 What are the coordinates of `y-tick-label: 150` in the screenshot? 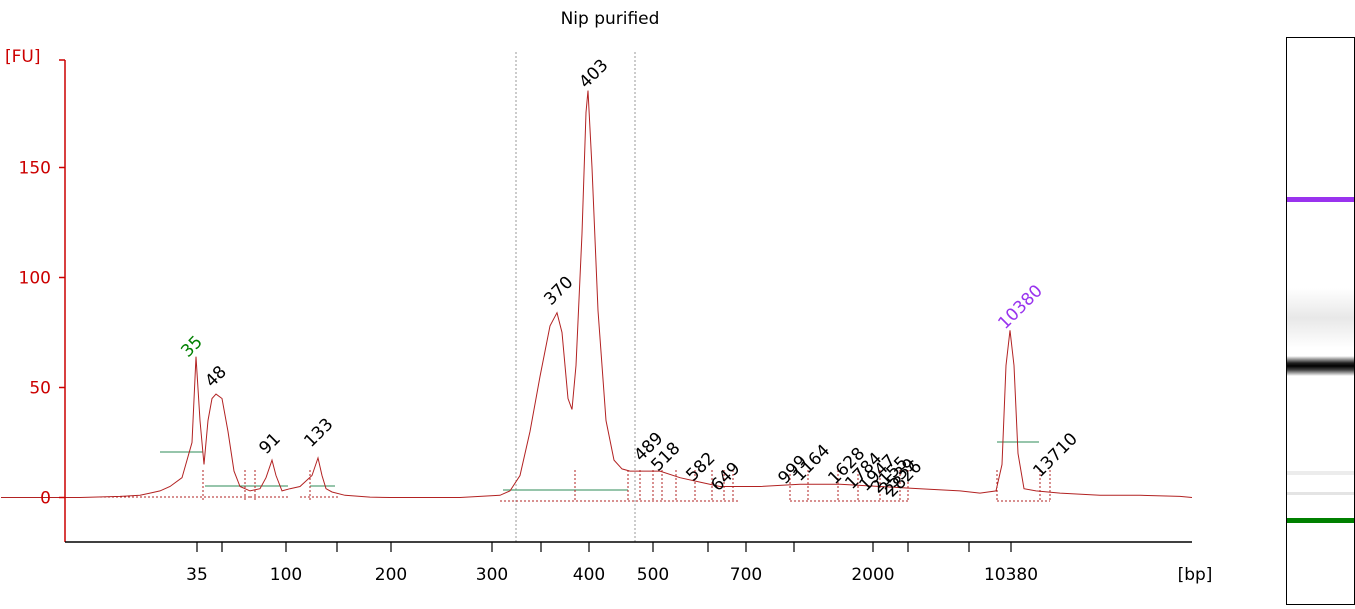 It's located at (35, 169).